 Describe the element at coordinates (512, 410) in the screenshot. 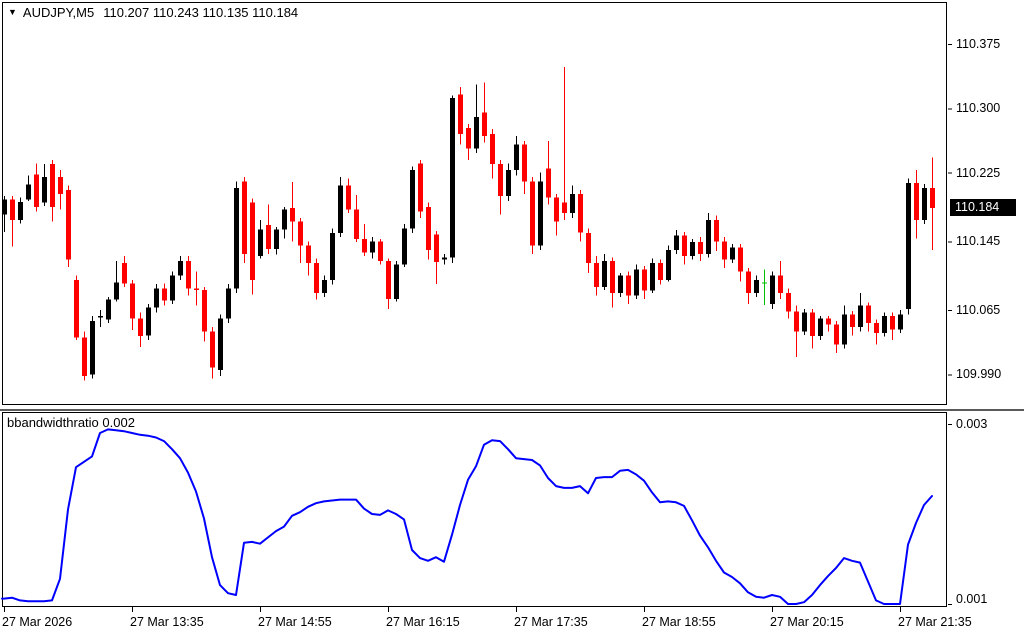

I see `pane-divider` at that location.